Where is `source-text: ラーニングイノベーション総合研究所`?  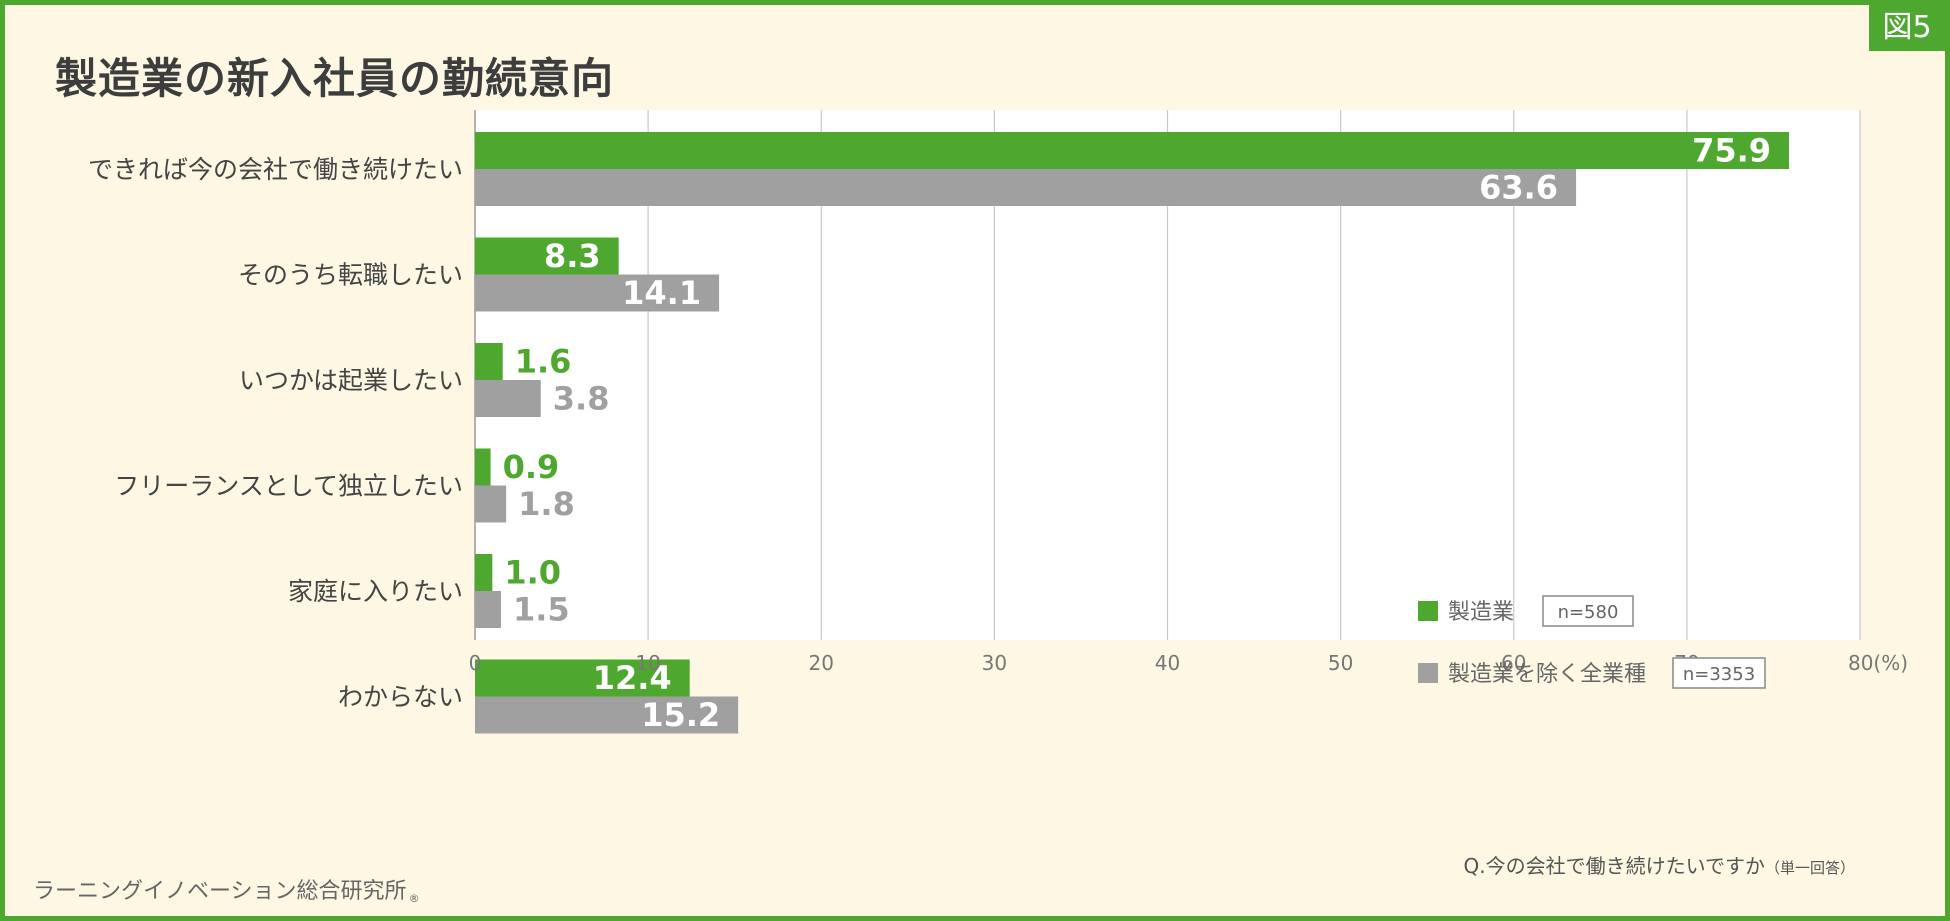
source-text: ラーニングイノベーション総合研究所 is located at coordinates (220, 891).